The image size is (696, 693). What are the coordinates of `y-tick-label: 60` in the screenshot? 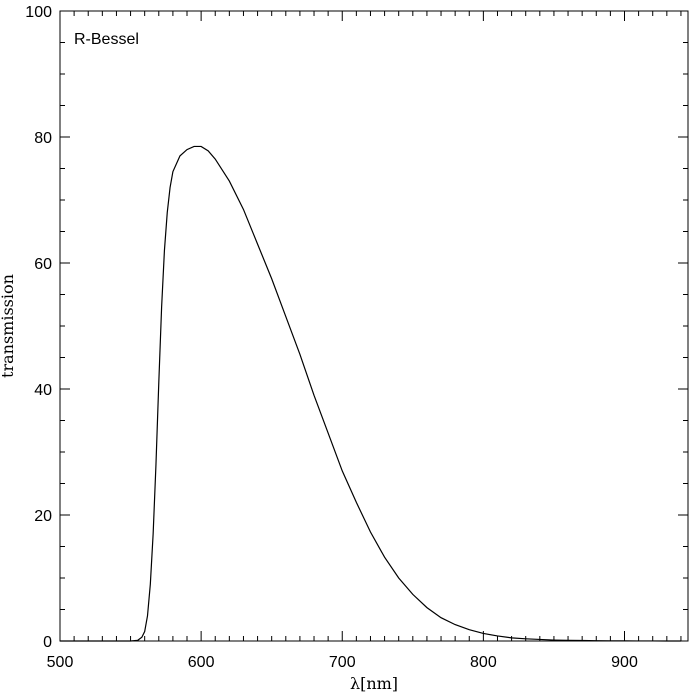 It's located at (43, 264).